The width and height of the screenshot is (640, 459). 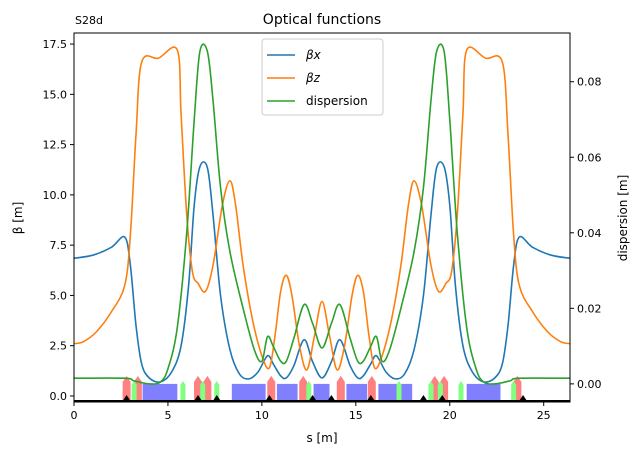 I want to click on x-tick-label: 25, so click(x=544, y=415).